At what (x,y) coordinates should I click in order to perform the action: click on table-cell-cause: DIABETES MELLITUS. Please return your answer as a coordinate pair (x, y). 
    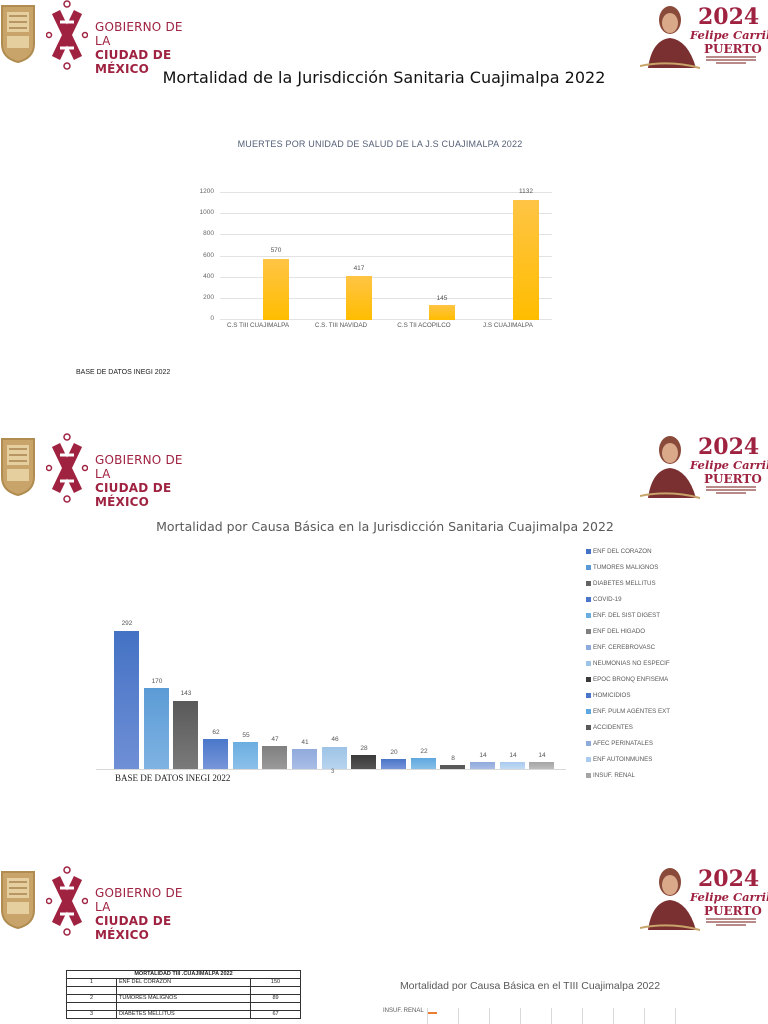
    Looking at the image, I should click on (183, 1014).